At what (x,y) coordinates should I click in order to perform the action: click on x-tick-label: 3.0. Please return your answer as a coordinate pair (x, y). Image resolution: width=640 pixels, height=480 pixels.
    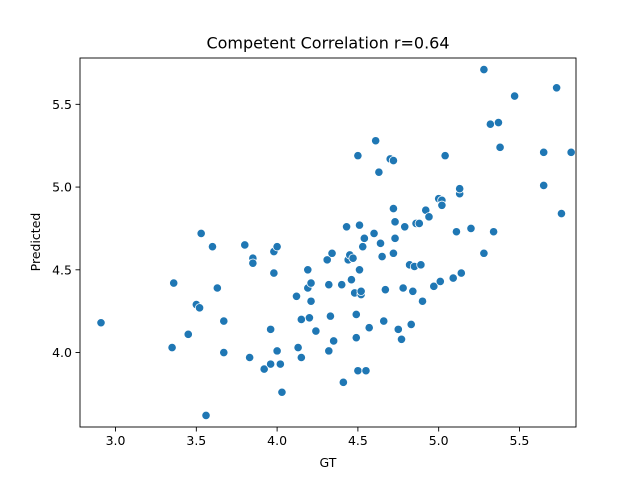
    Looking at the image, I should click on (116, 440).